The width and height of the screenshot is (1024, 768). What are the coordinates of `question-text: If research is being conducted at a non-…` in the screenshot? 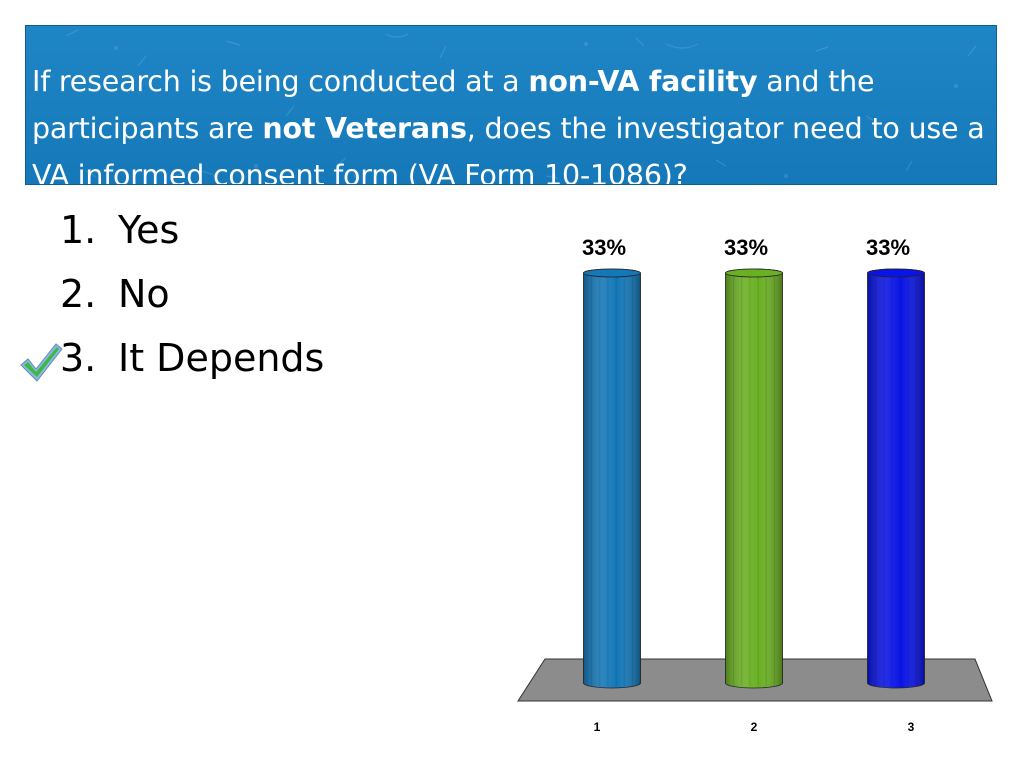 It's located at (508, 125).